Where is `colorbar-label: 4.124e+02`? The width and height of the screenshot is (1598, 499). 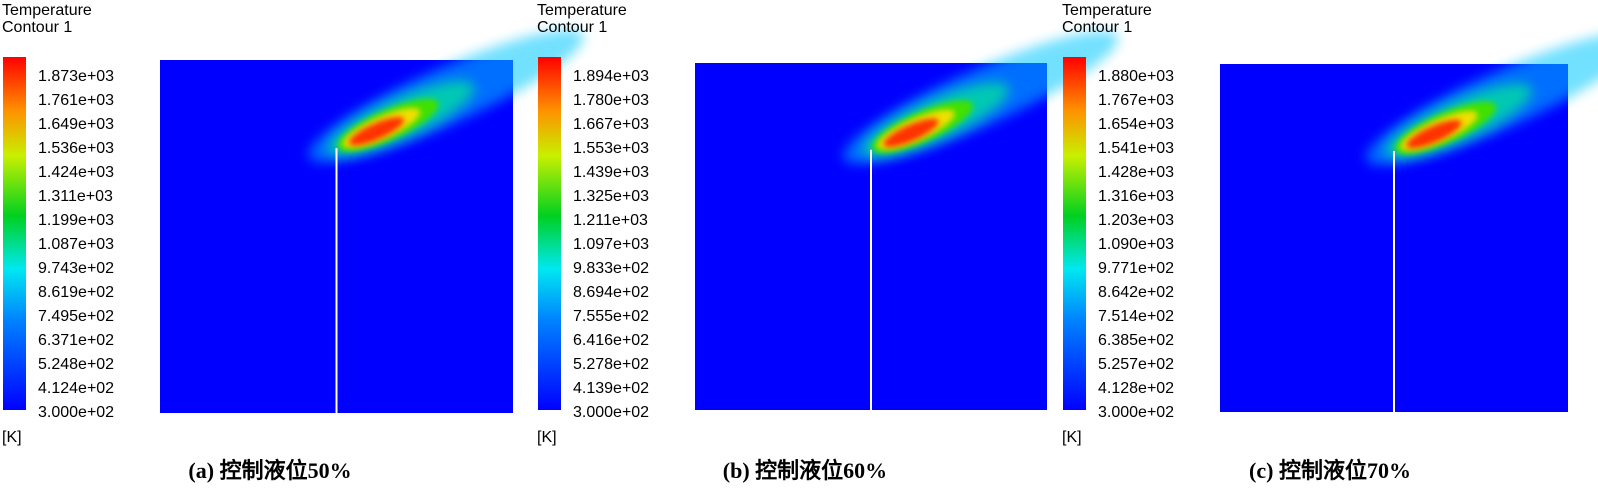 colorbar-label: 4.124e+02 is located at coordinates (76, 388).